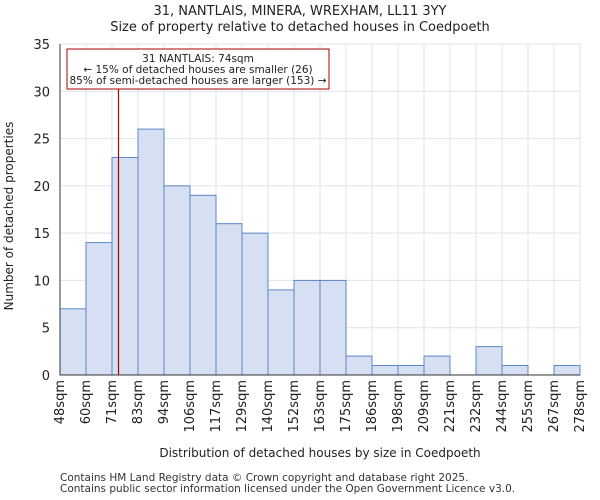 This screenshot has width=600, height=500. What do you see at coordinates (398, 406) in the screenshot?
I see `x-tick-label: 198sqm` at bounding box center [398, 406].